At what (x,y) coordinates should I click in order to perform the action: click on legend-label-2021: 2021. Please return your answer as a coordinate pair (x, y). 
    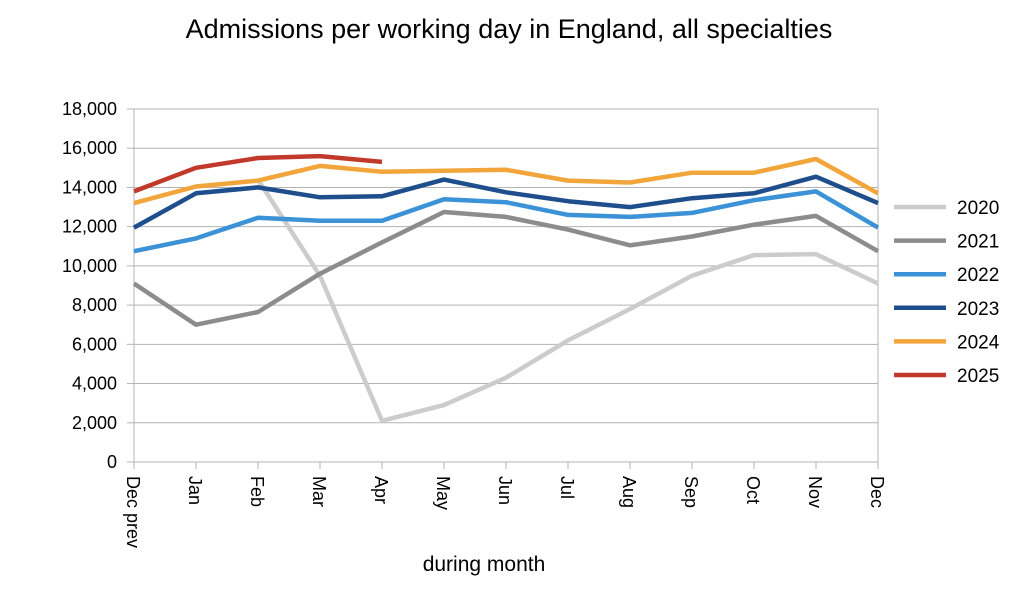
    Looking at the image, I should click on (978, 242).